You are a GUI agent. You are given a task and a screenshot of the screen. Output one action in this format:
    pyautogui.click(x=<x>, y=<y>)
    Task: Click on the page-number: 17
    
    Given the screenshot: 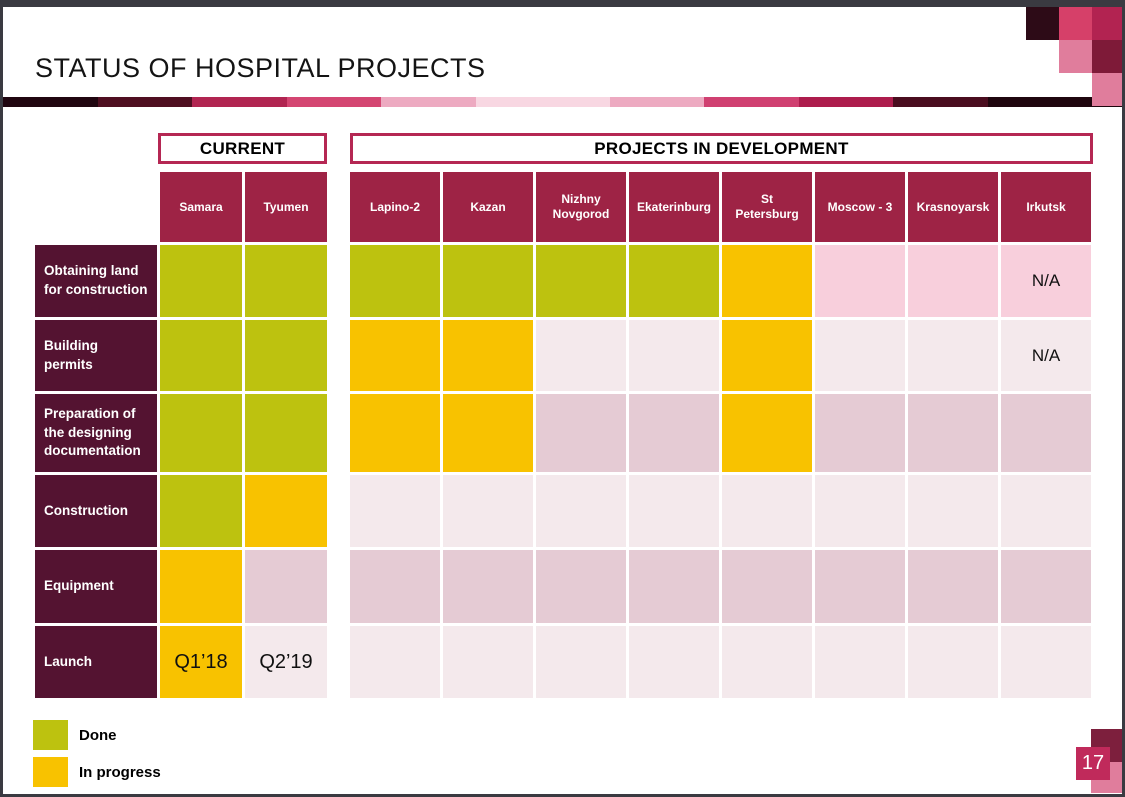 What is the action you would take?
    pyautogui.click(x=1093, y=763)
    